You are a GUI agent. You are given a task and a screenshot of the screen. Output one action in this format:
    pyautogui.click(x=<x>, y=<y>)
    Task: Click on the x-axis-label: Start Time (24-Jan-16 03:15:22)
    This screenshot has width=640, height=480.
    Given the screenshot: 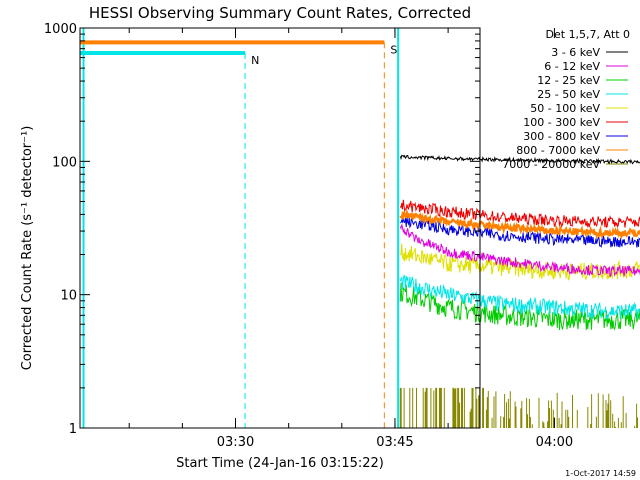 What is the action you would take?
    pyautogui.click(x=280, y=463)
    